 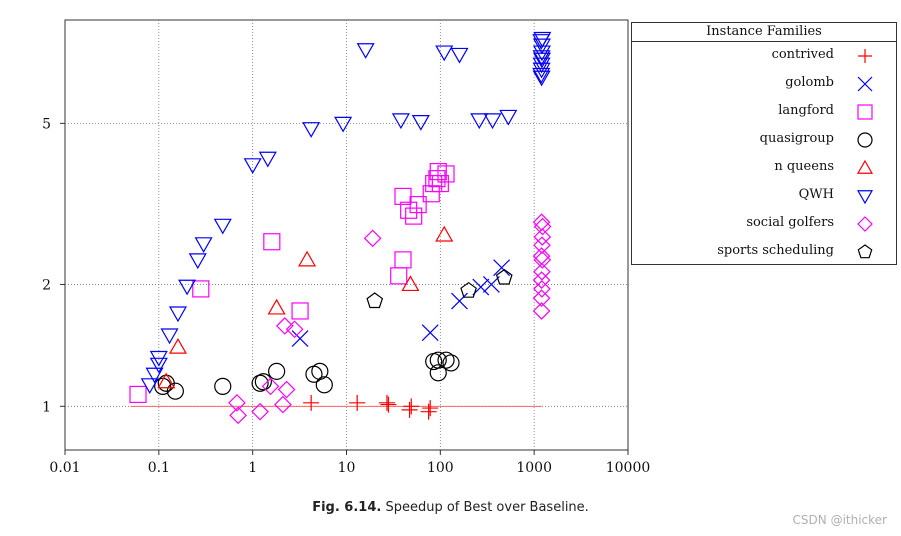 What do you see at coordinates (487, 507) in the screenshot?
I see `caption-text: Speedup of Best over Baseline.` at bounding box center [487, 507].